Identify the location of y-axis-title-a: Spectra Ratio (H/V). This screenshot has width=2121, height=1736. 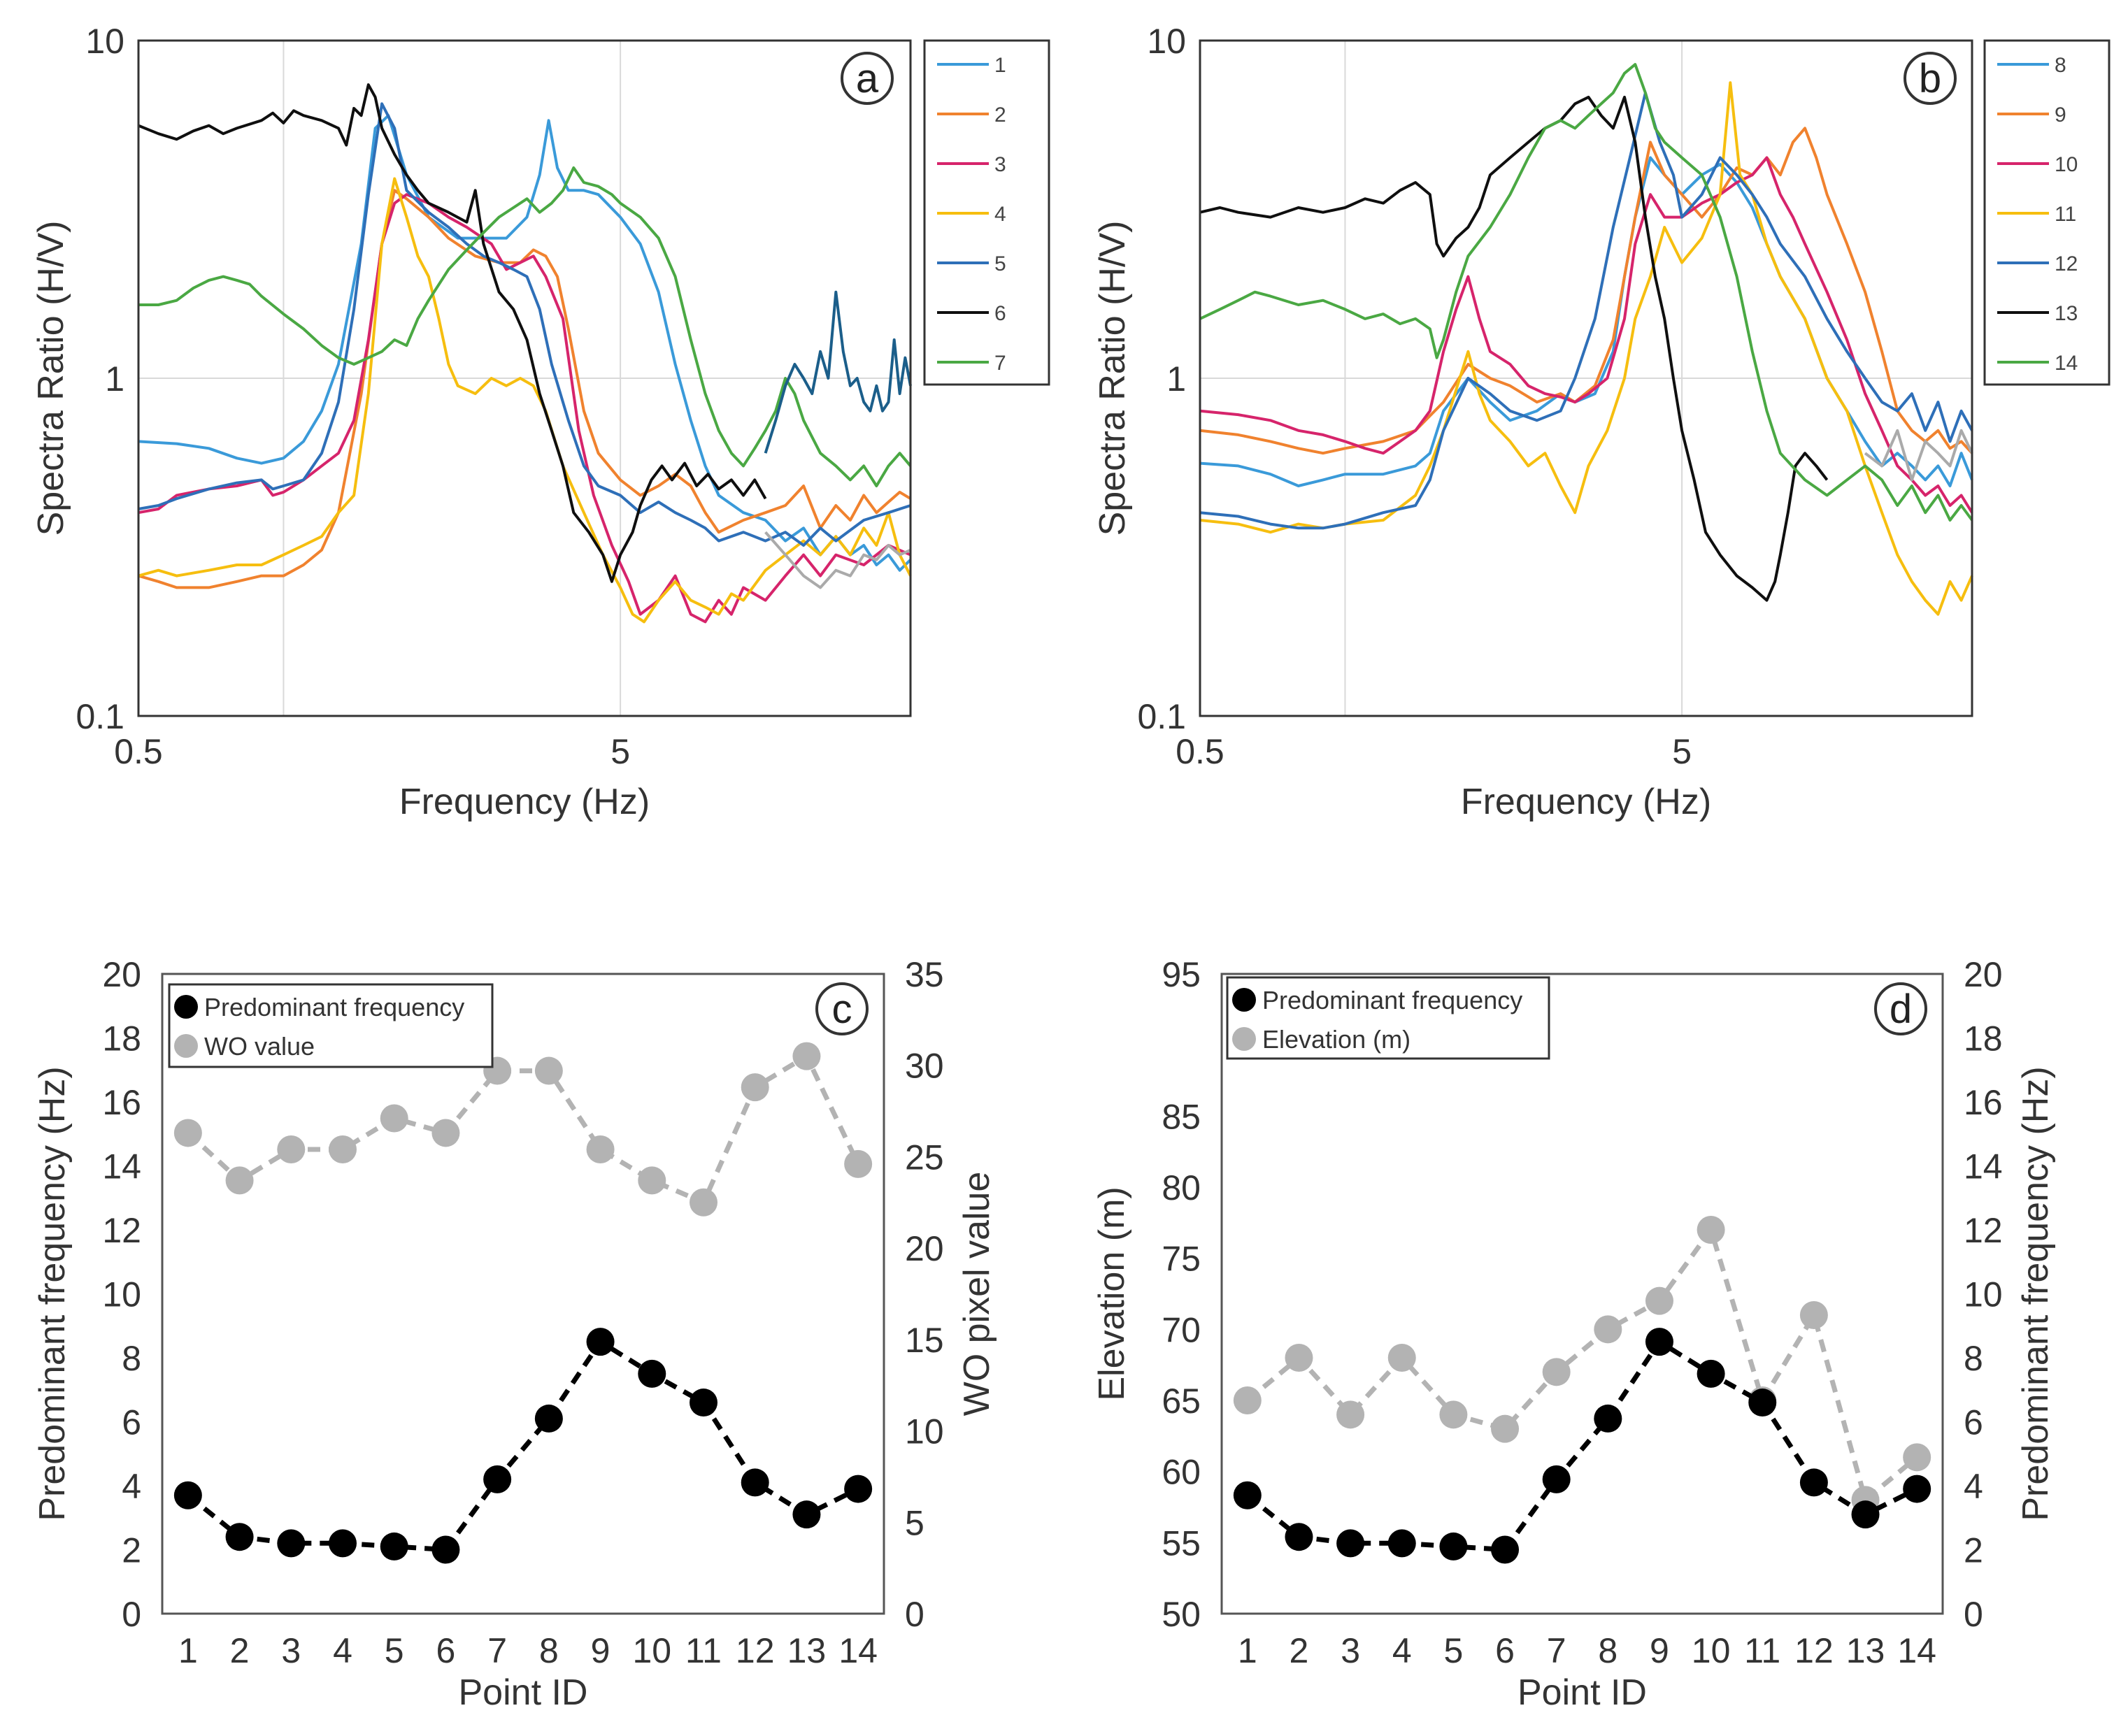
(51, 378).